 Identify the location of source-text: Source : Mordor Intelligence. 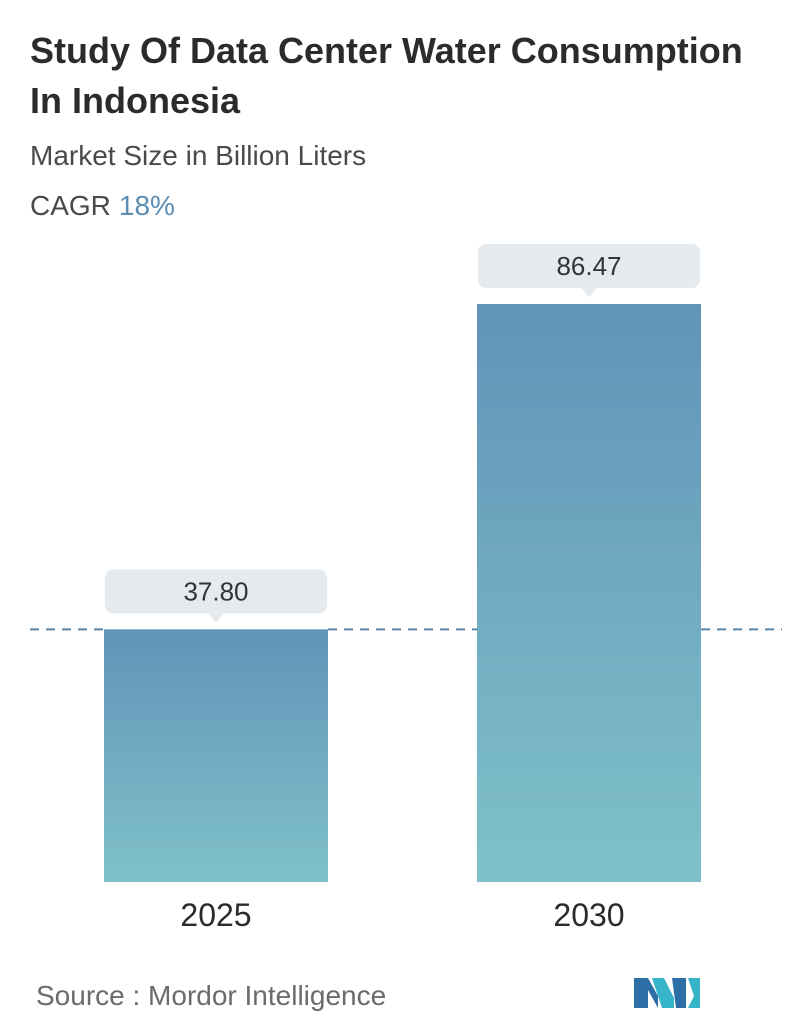
(211, 995).